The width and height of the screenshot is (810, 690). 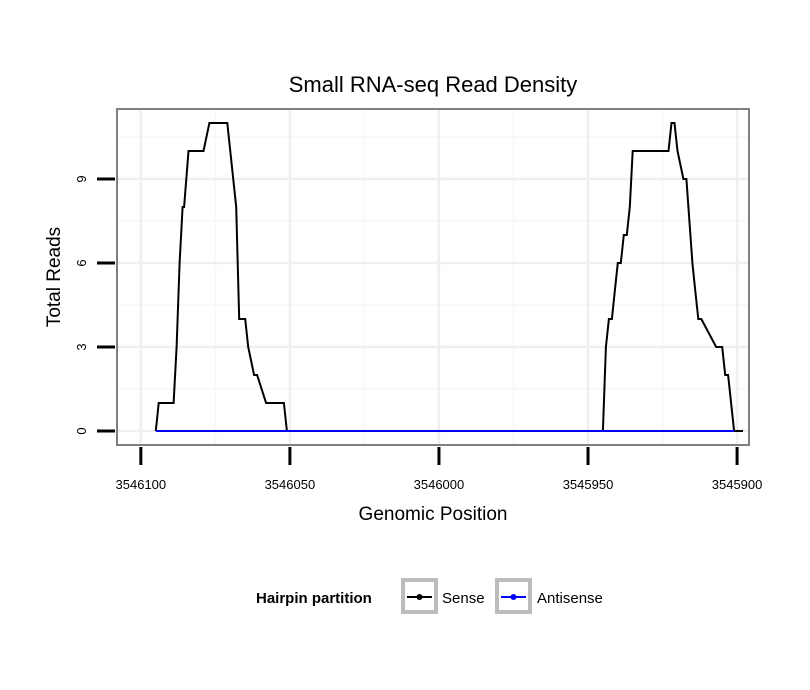 What do you see at coordinates (513, 597) in the screenshot?
I see `legend-point-antisense` at bounding box center [513, 597].